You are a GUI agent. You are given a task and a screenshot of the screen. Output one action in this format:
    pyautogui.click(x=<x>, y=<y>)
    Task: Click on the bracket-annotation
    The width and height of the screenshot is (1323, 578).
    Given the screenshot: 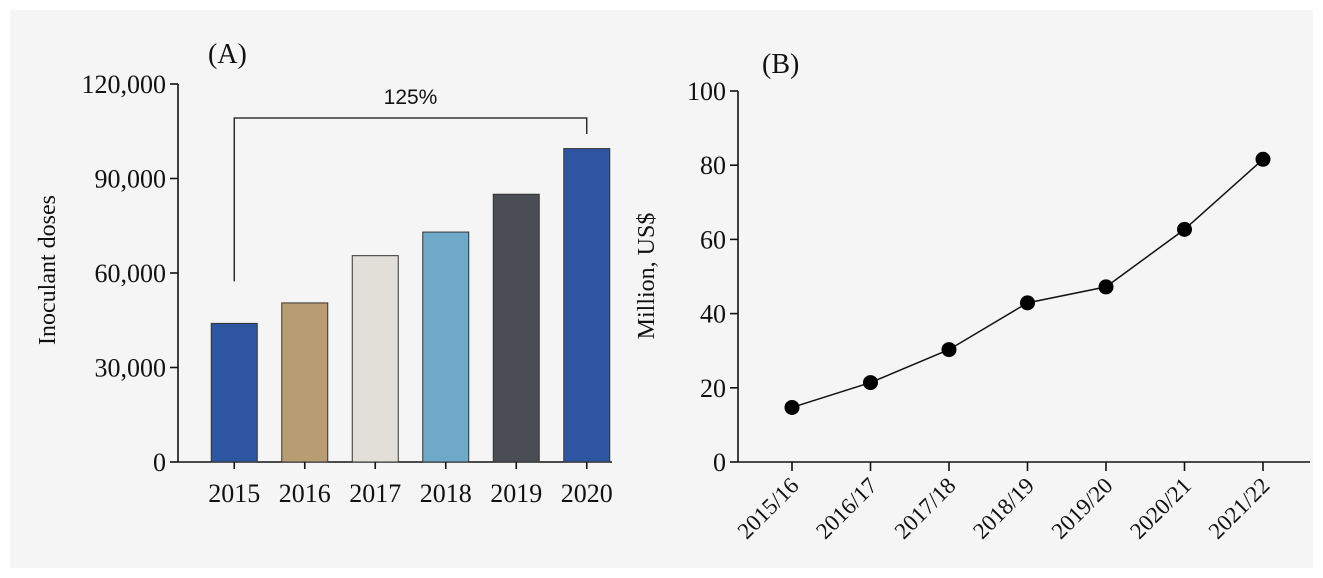 What is the action you would take?
    pyautogui.click(x=410, y=199)
    